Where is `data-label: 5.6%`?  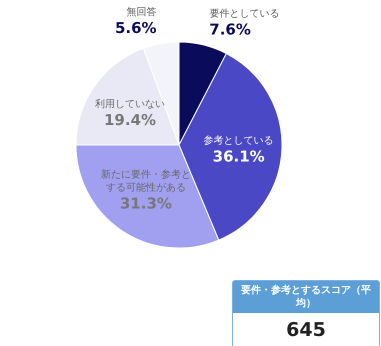 data-label: 5.6% is located at coordinates (135, 27).